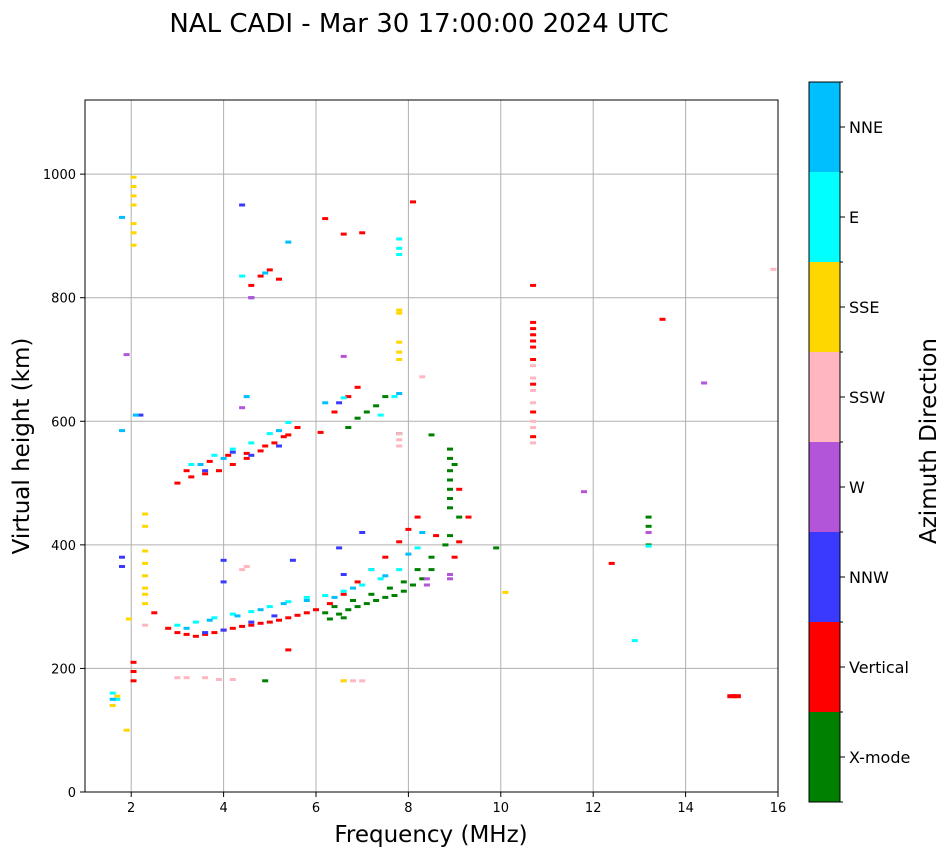 The height and width of the screenshot is (856, 951). I want to click on colorbar-tick-label: X-mode, so click(879, 757).